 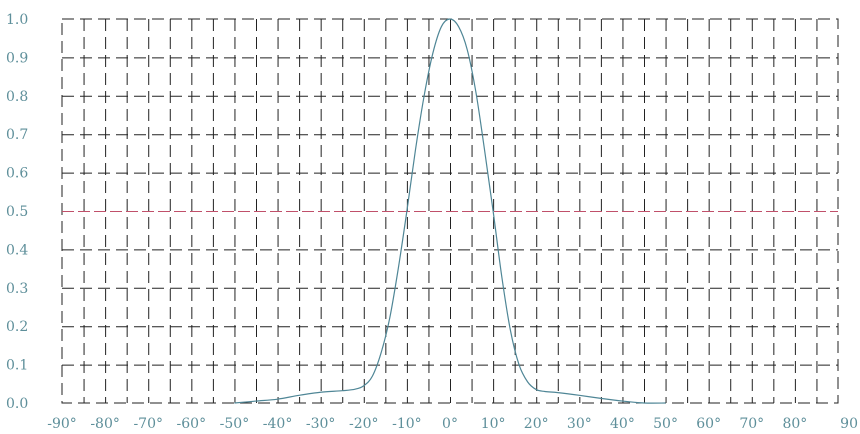 I want to click on y-tick-labels: 0.0 0.1 0.2 0.3 0.4 0.5 0.6 0.7 0.8 0.9 1.0, so click(x=17, y=212).